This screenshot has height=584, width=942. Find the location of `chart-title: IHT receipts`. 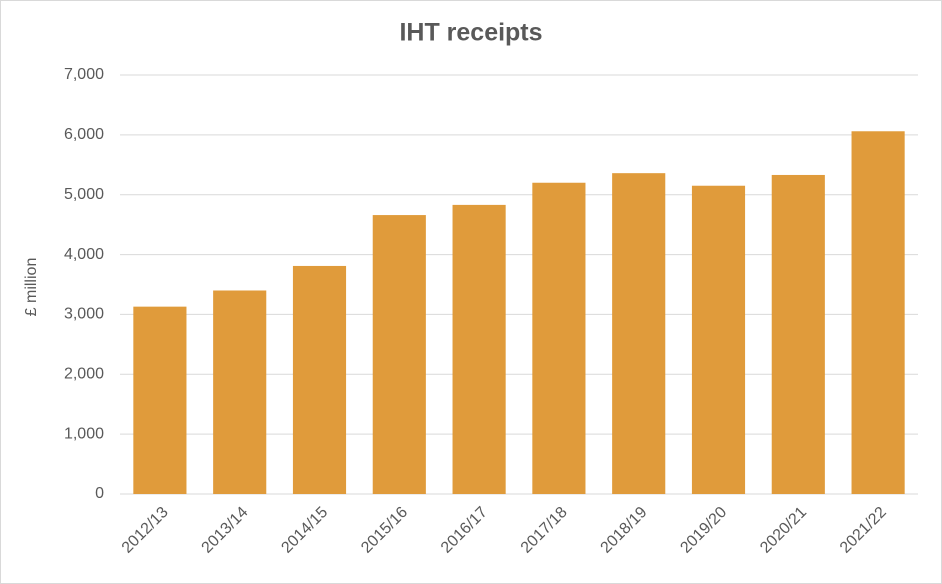

chart-title: IHT receipts is located at coordinates (470, 33).